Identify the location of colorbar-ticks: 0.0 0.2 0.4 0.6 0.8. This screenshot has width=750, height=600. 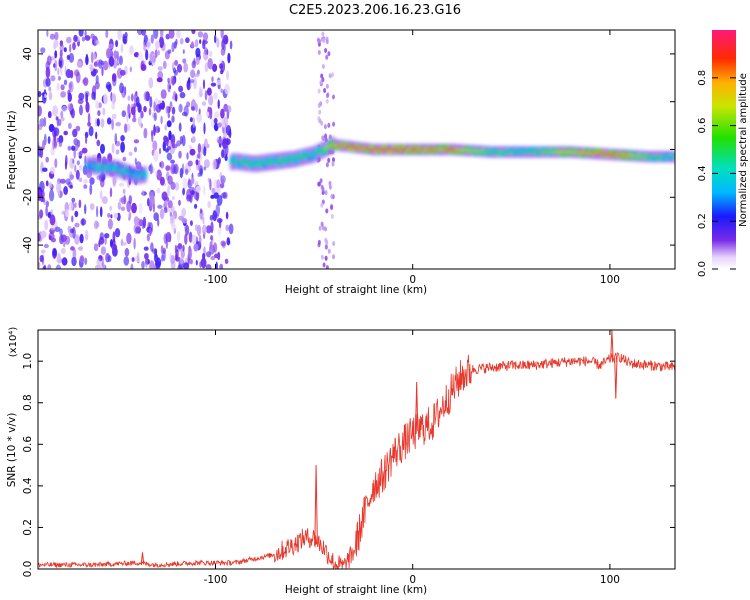
(716, 173).